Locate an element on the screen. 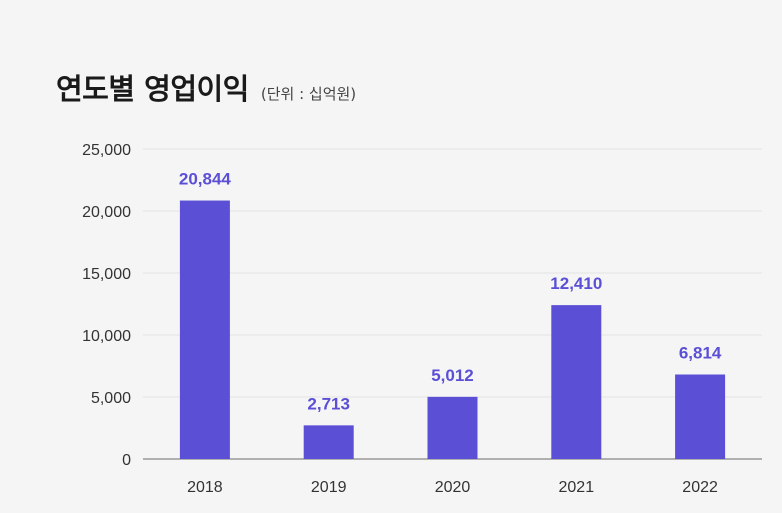  x-tick-label: 2018 is located at coordinates (205, 487).